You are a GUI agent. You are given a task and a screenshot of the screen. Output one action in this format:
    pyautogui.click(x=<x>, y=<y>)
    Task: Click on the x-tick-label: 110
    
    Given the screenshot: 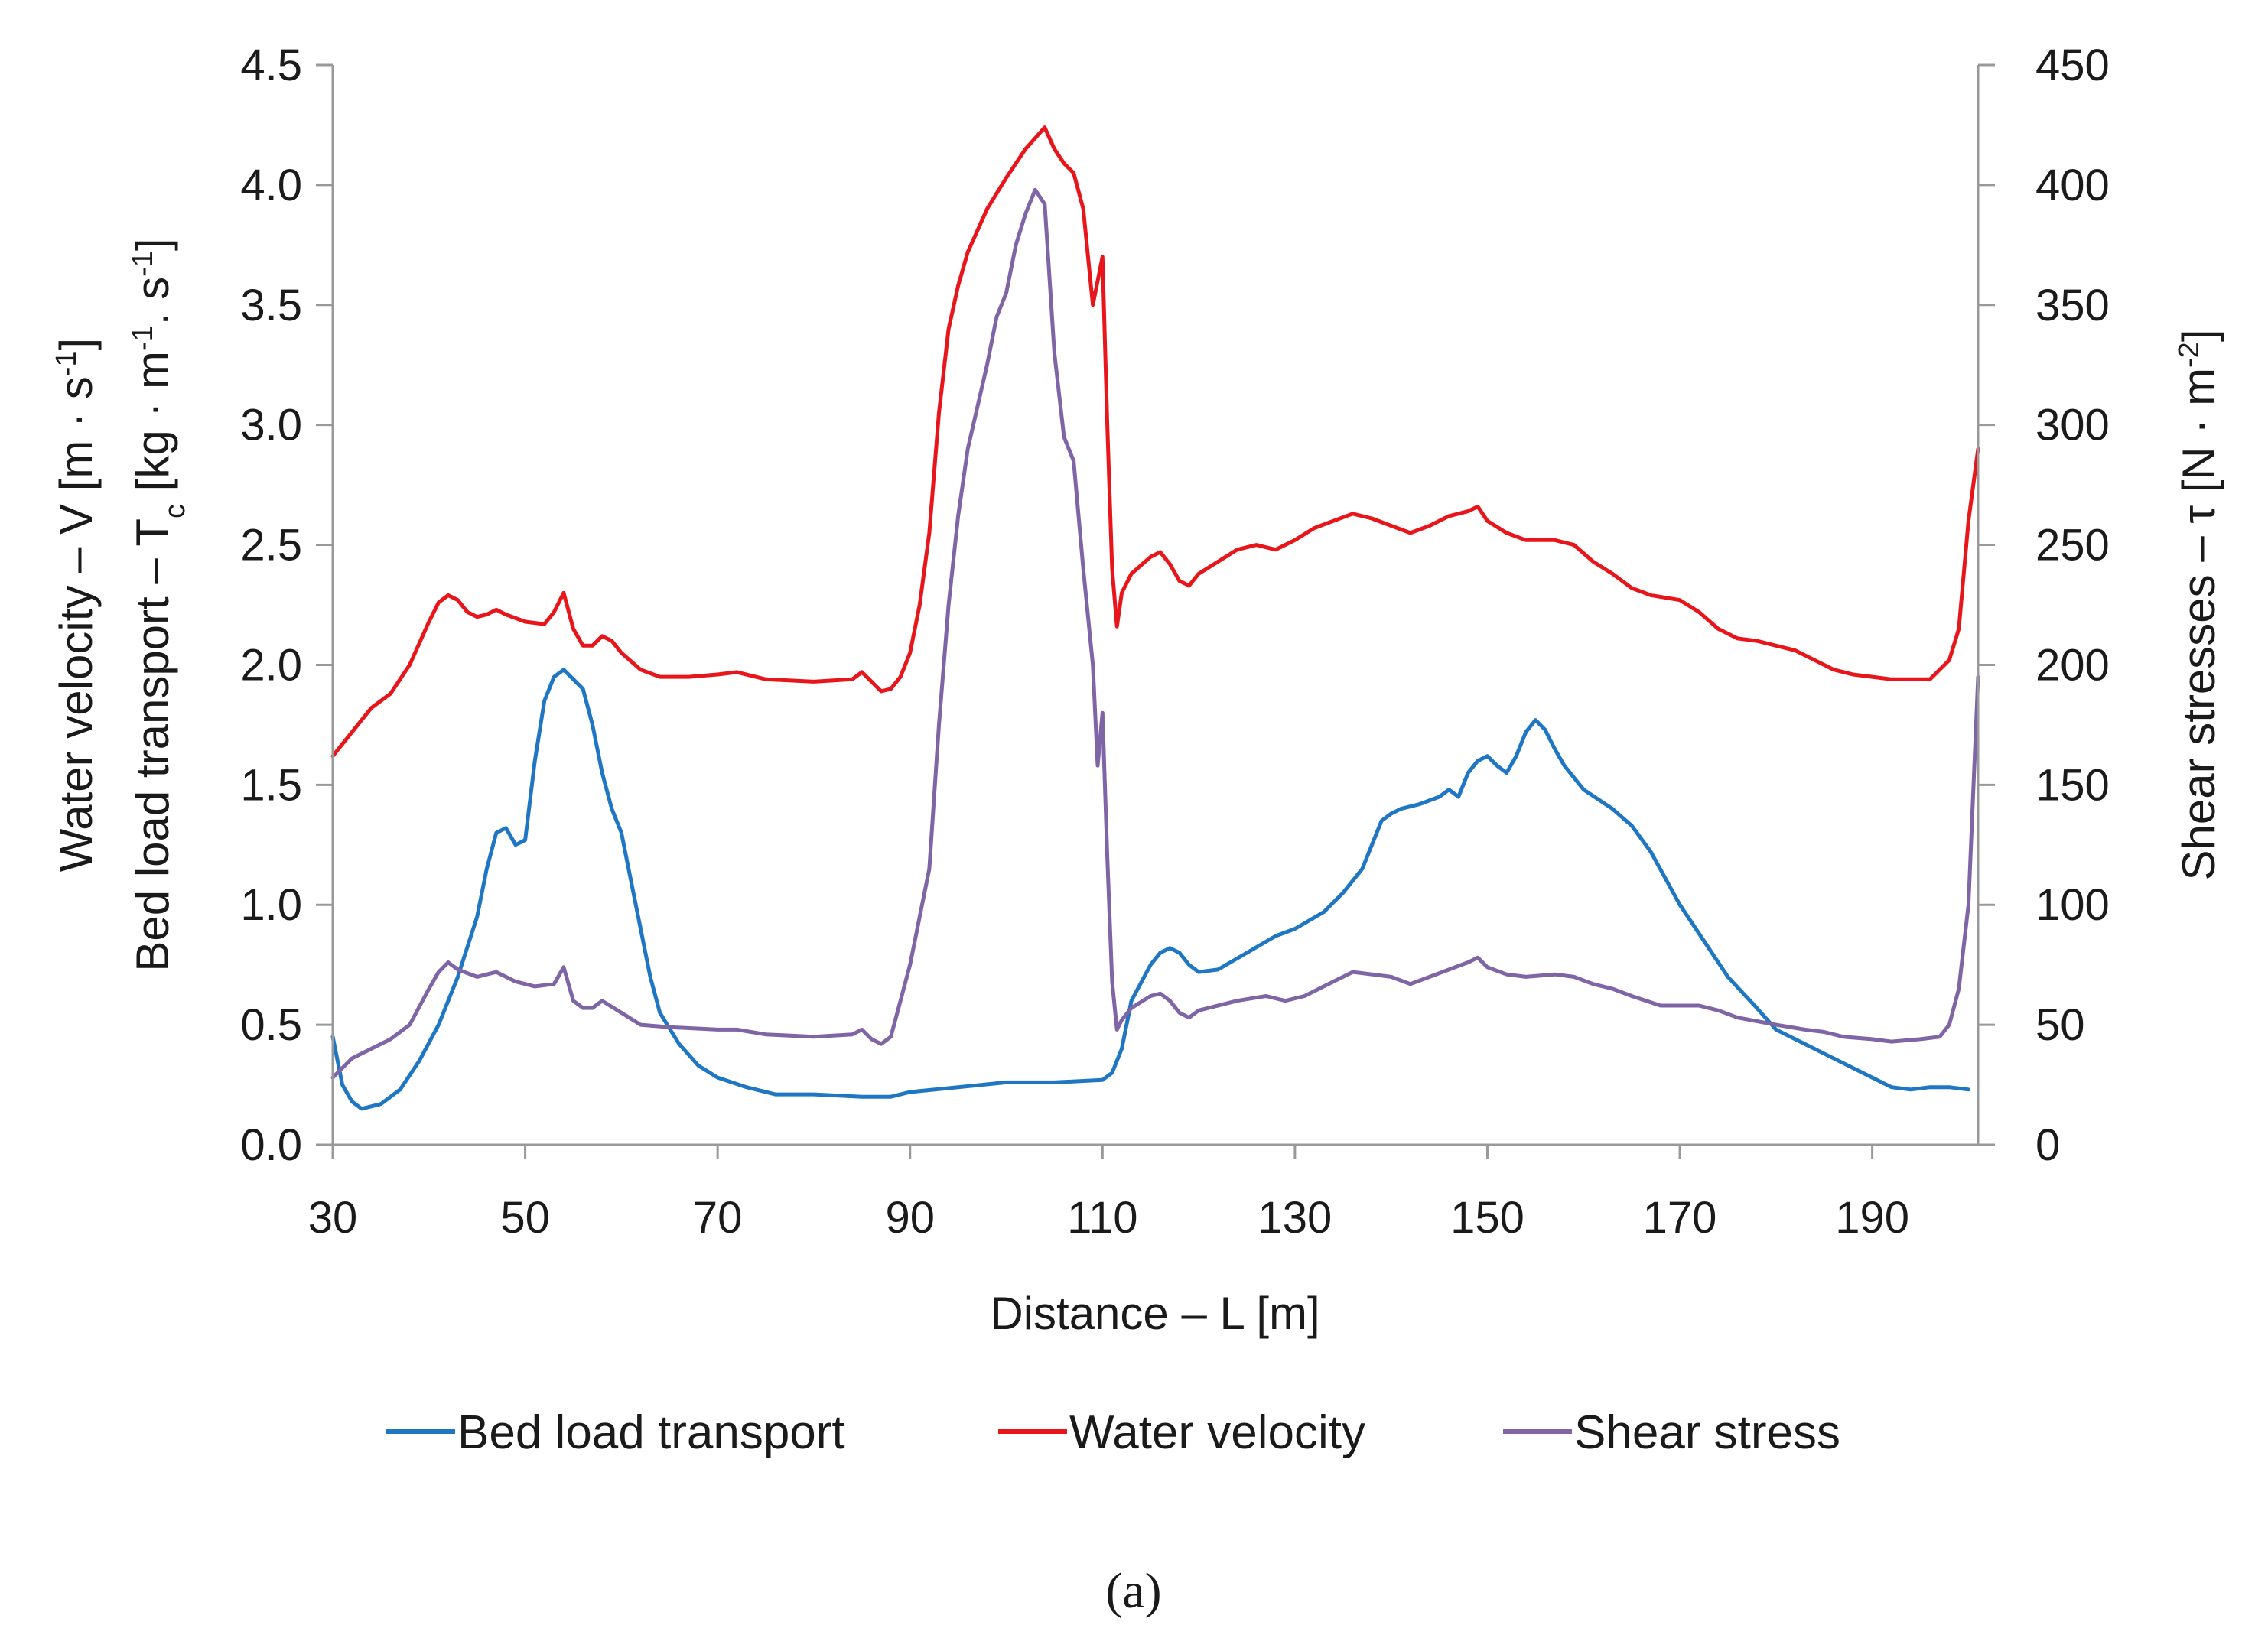 What is the action you would take?
    pyautogui.click(x=1102, y=1218)
    